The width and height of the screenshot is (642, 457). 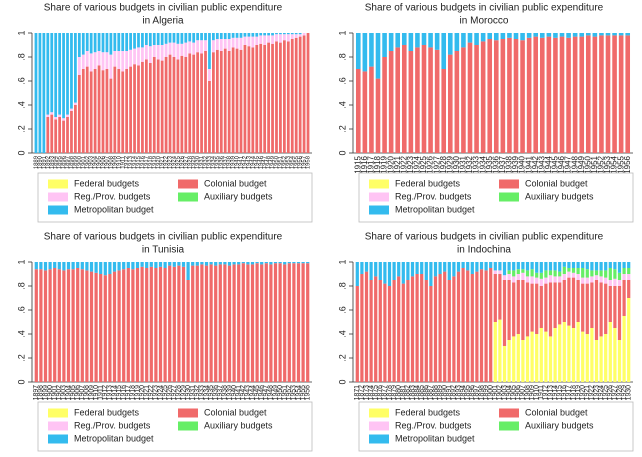 I want to click on x-tick-label: 1935, so click(x=218, y=162).